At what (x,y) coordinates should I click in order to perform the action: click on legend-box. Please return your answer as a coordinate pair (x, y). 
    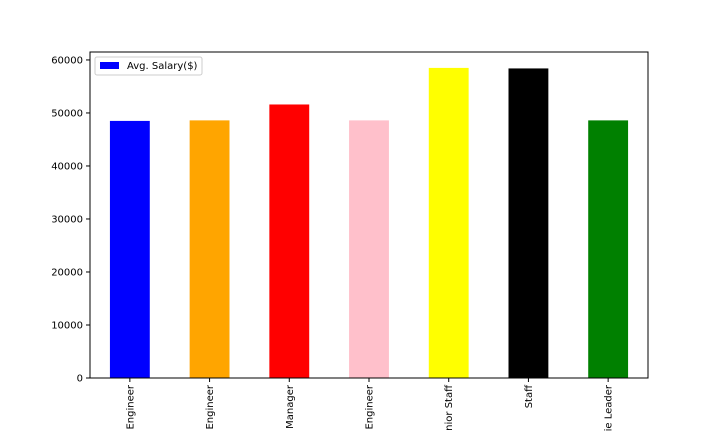
    Looking at the image, I should click on (148, 66).